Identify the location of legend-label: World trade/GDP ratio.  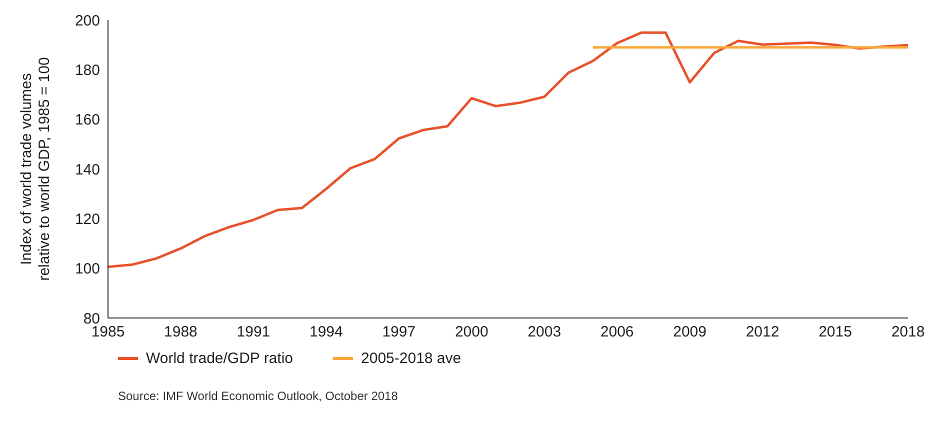
(220, 358).